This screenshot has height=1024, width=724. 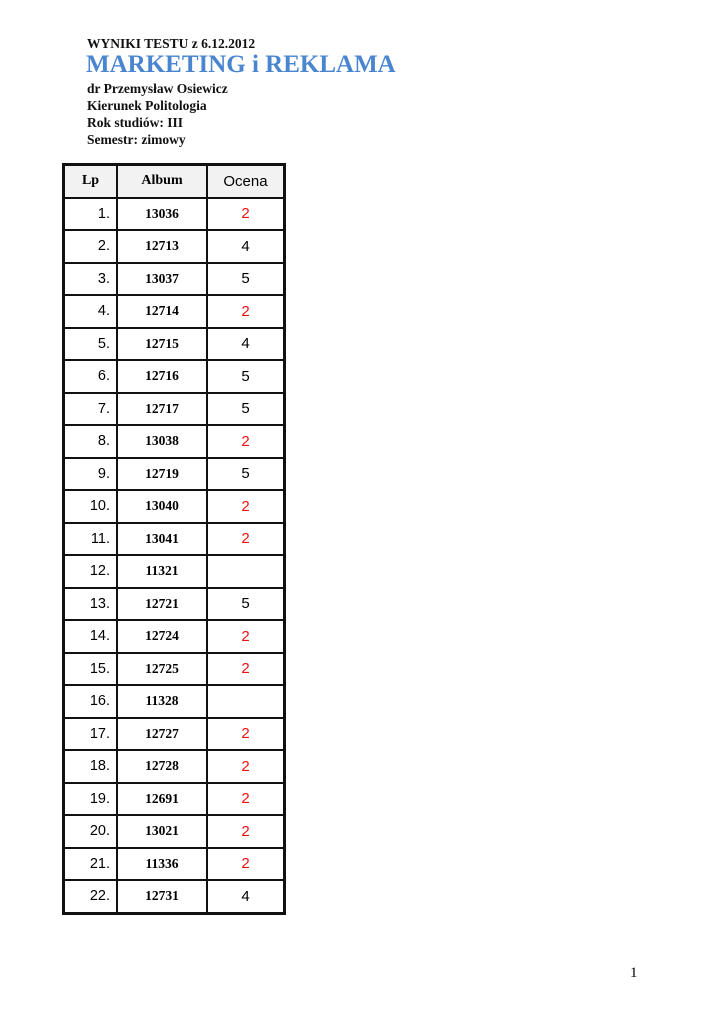 What do you see at coordinates (162, 213) in the screenshot?
I see `cell-album: 13036` at bounding box center [162, 213].